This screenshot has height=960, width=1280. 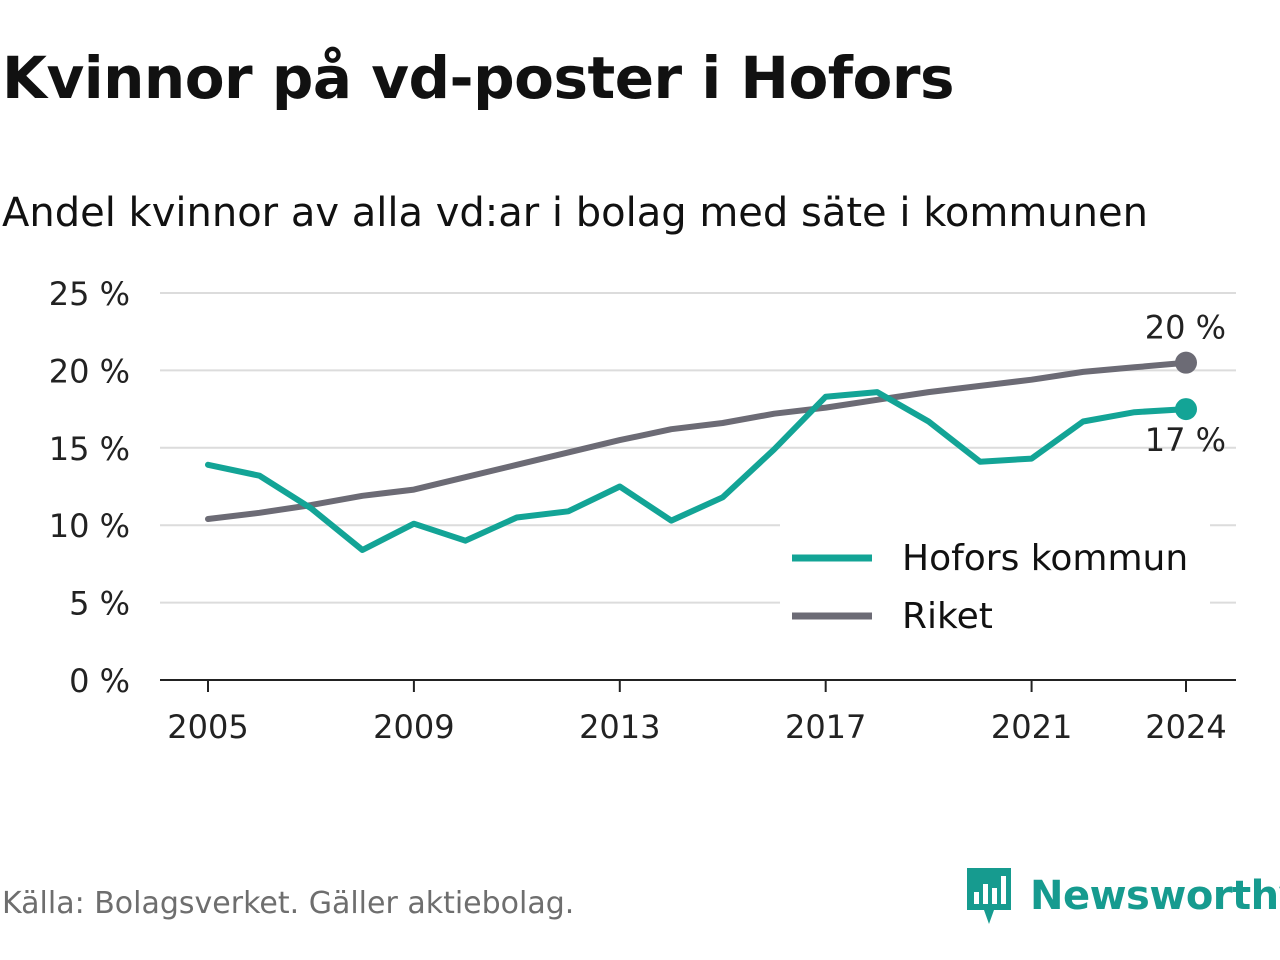 What do you see at coordinates (1045, 558) in the screenshot?
I see `legend-label: Hofors kommun` at bounding box center [1045, 558].